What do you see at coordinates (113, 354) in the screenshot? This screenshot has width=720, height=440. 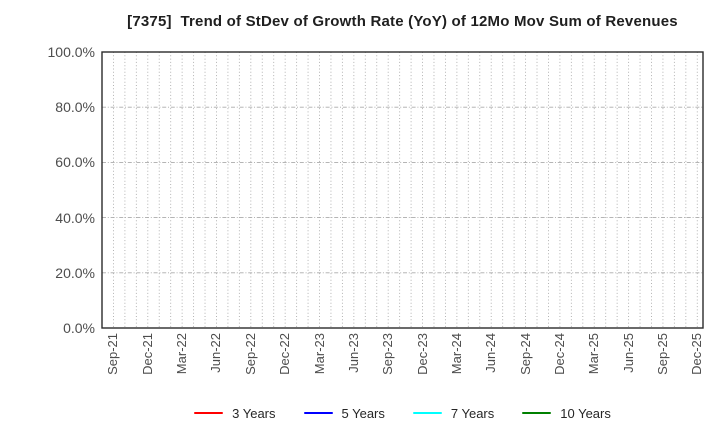 I see `x-tick-label: Sep-21` at bounding box center [113, 354].